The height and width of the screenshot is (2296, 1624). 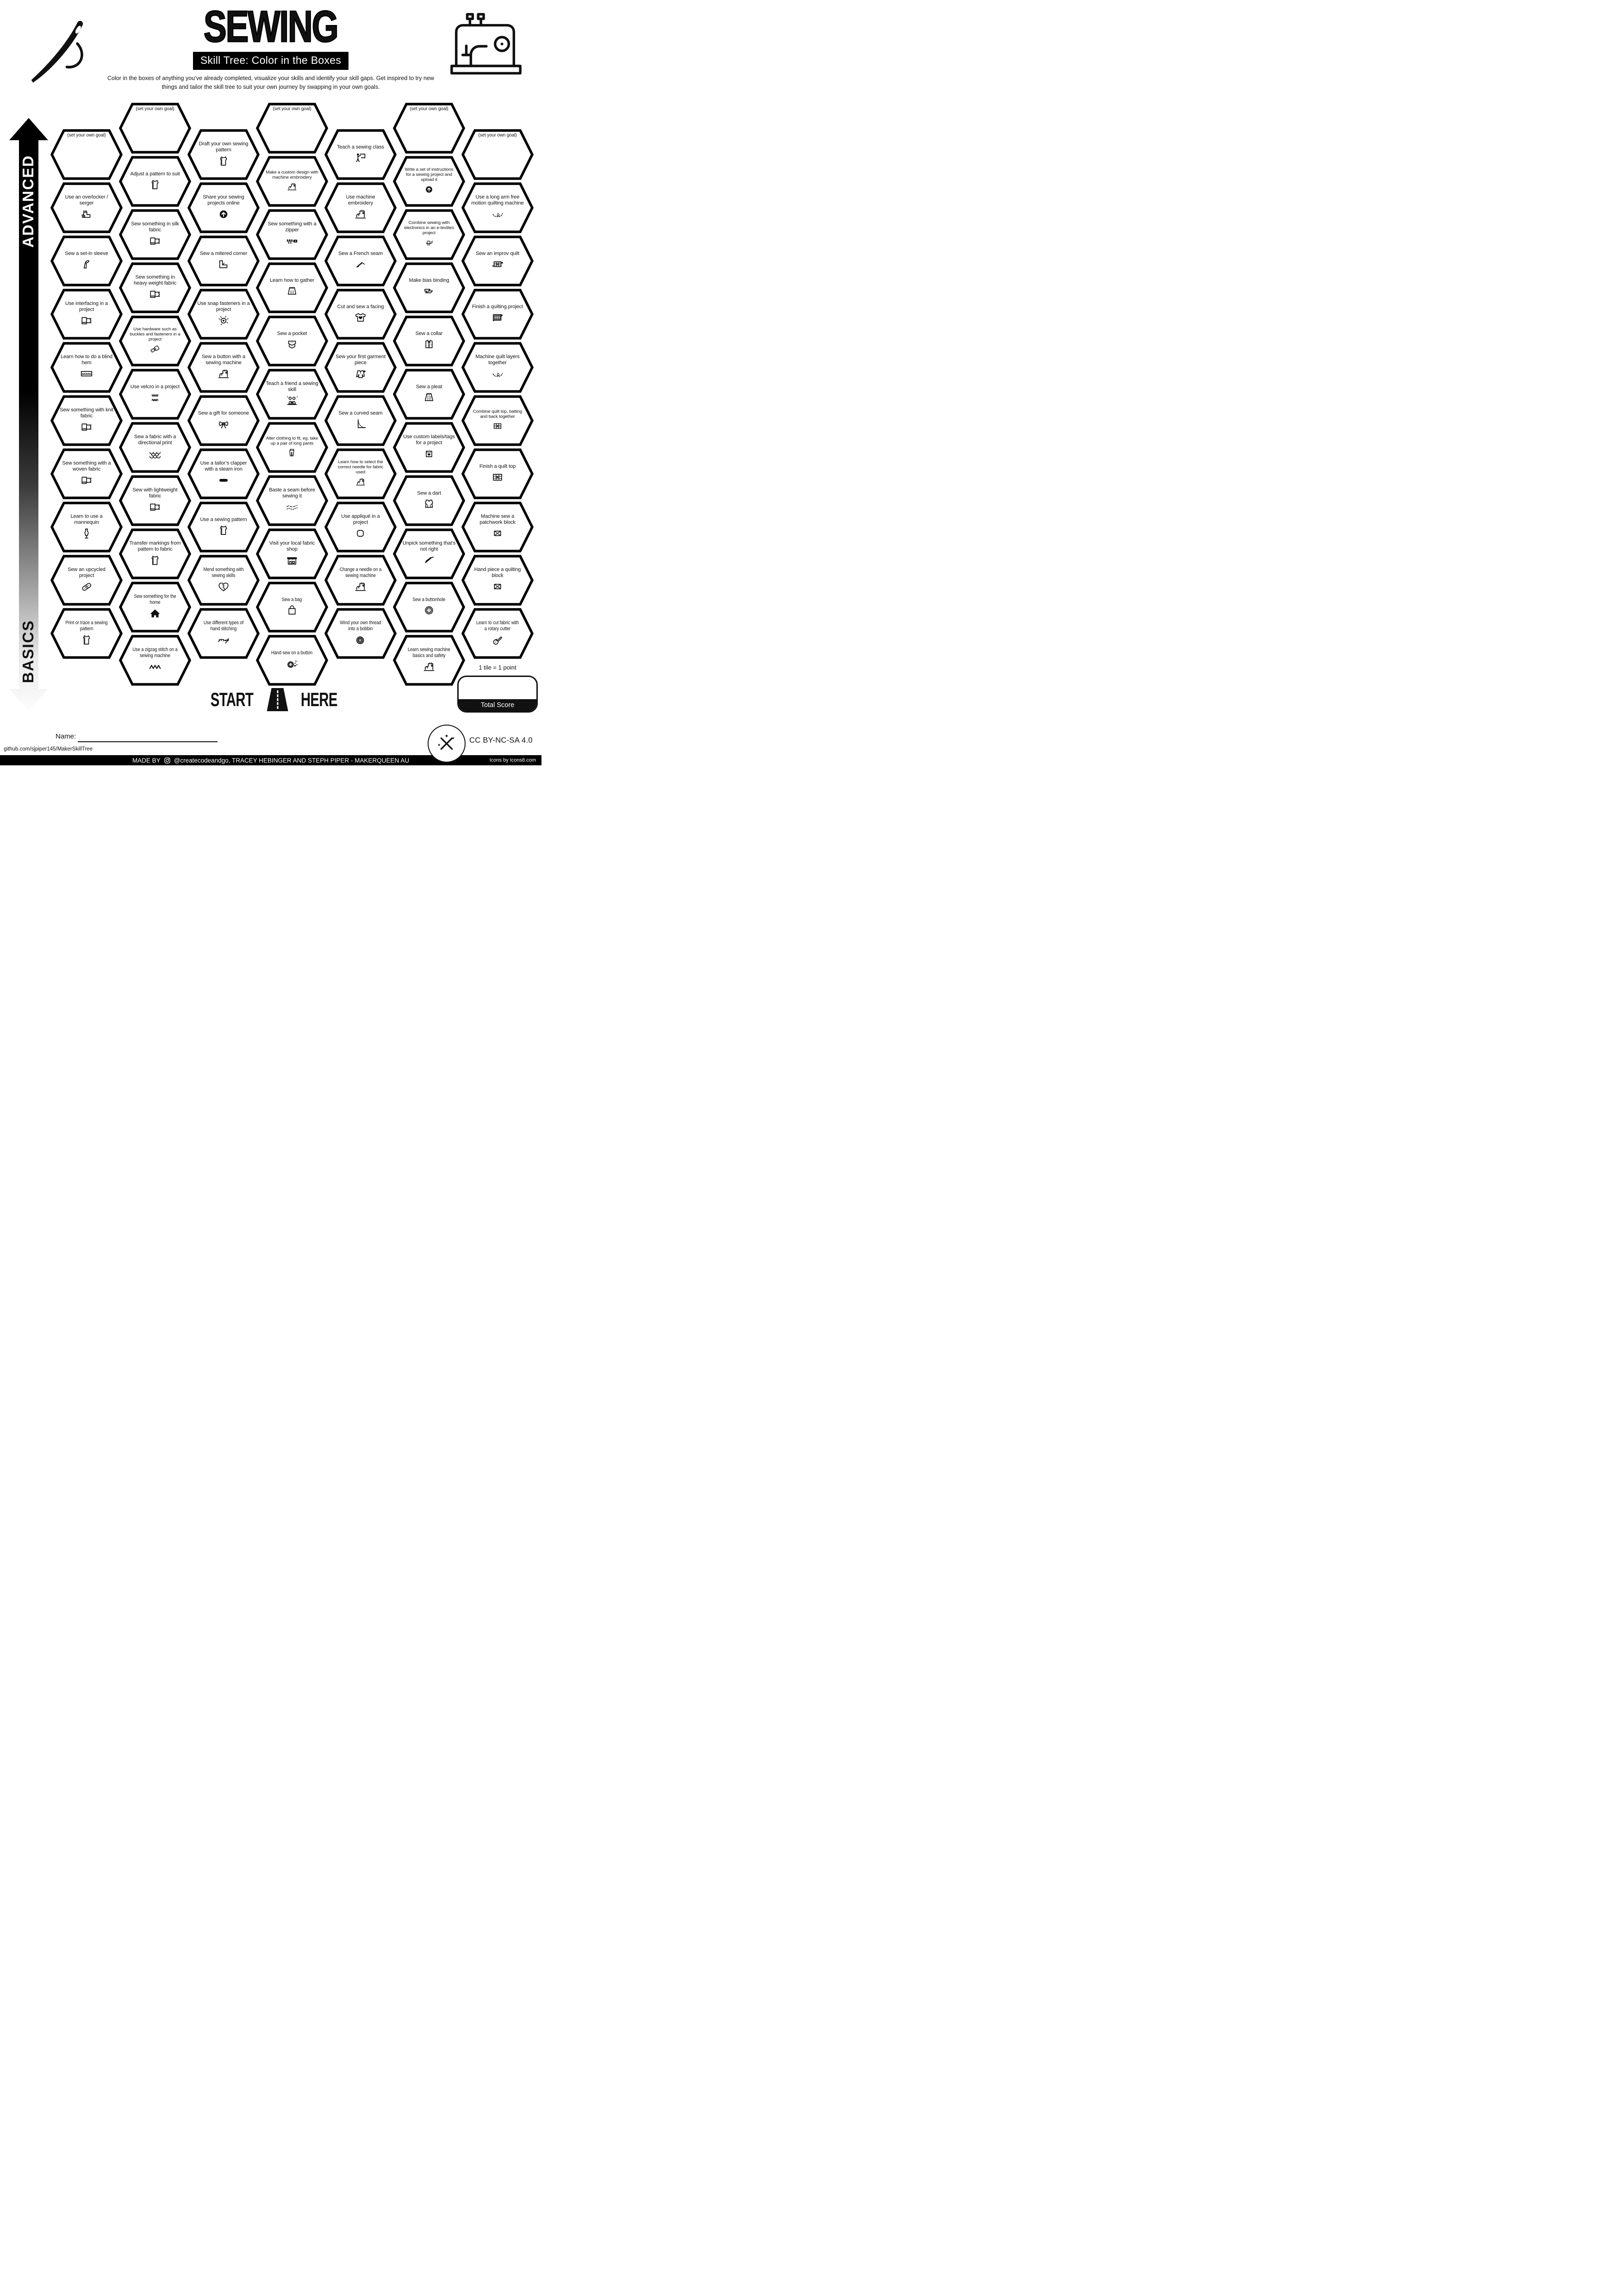 I want to click on hex-tile: Sew a French seam, so click(x=360, y=261).